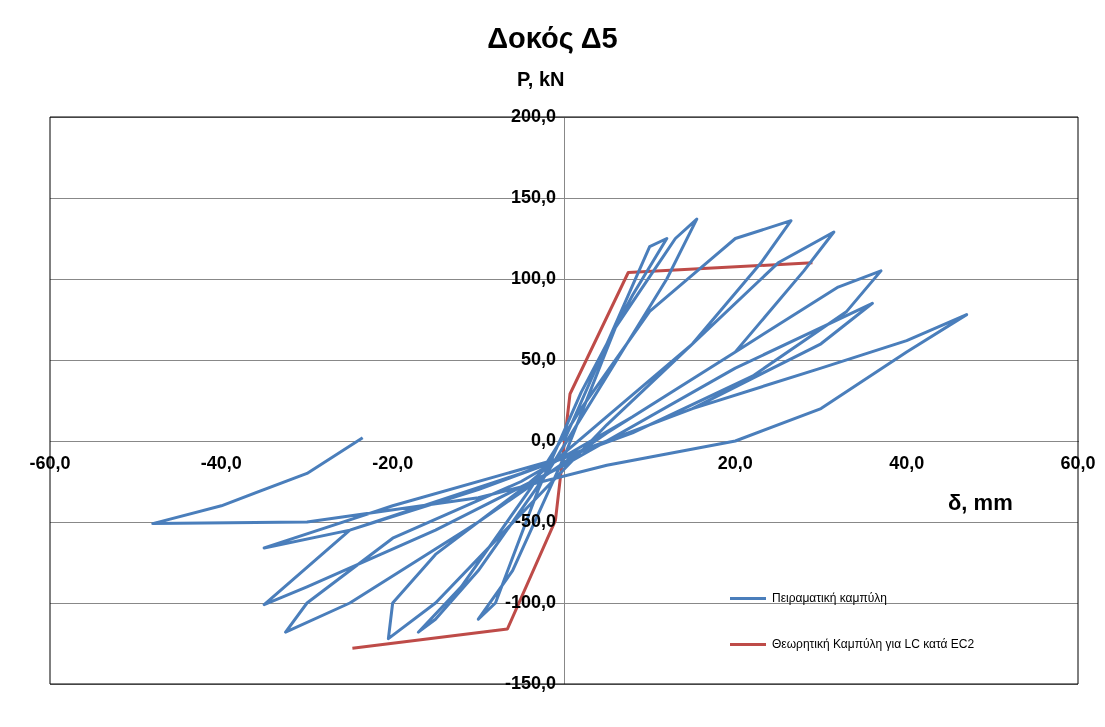  I want to click on x-tick-label: -20,0, so click(393, 462).